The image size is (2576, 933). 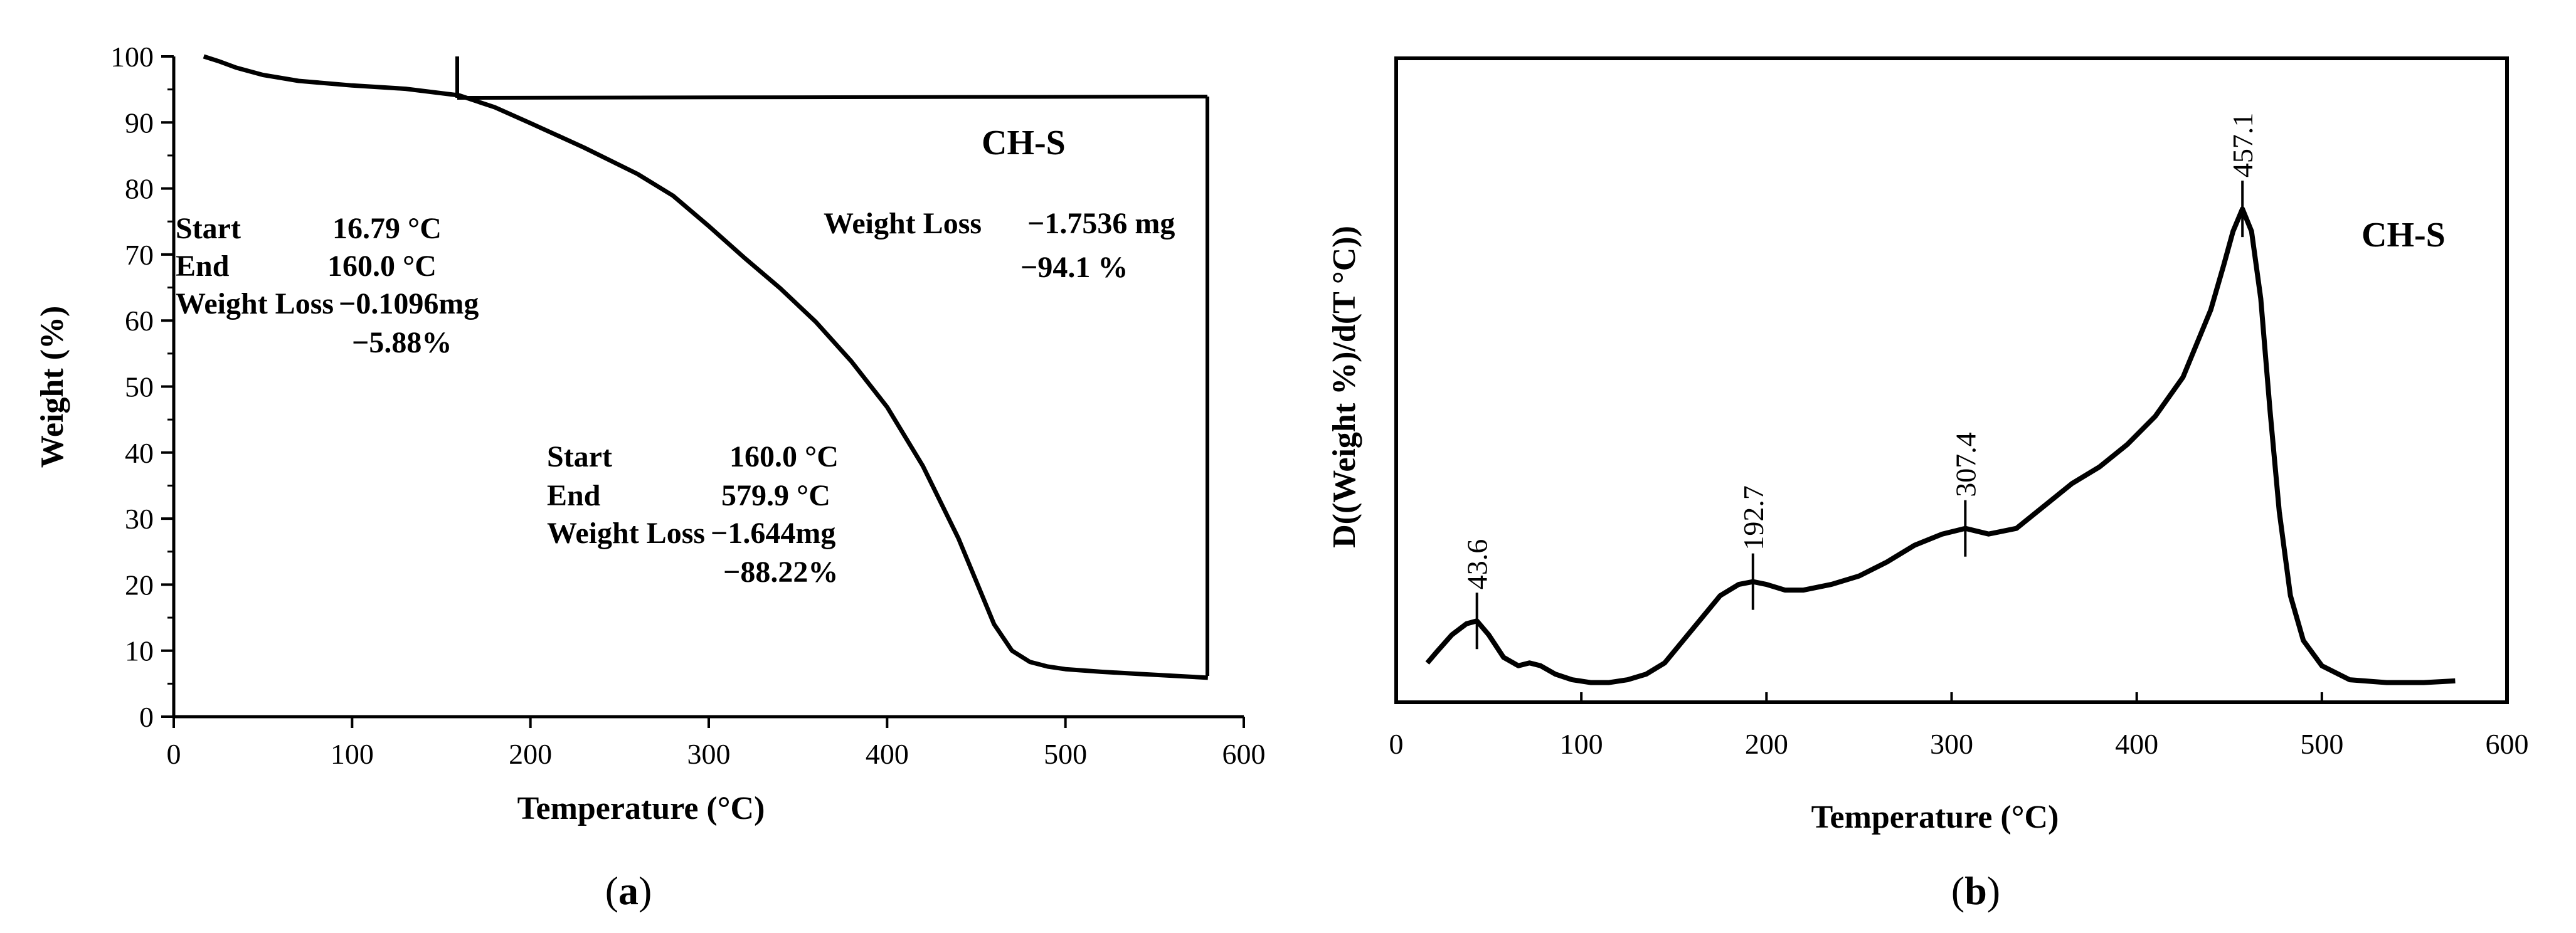 I want to click on tga-y-tick-label: 20, so click(x=139, y=585).